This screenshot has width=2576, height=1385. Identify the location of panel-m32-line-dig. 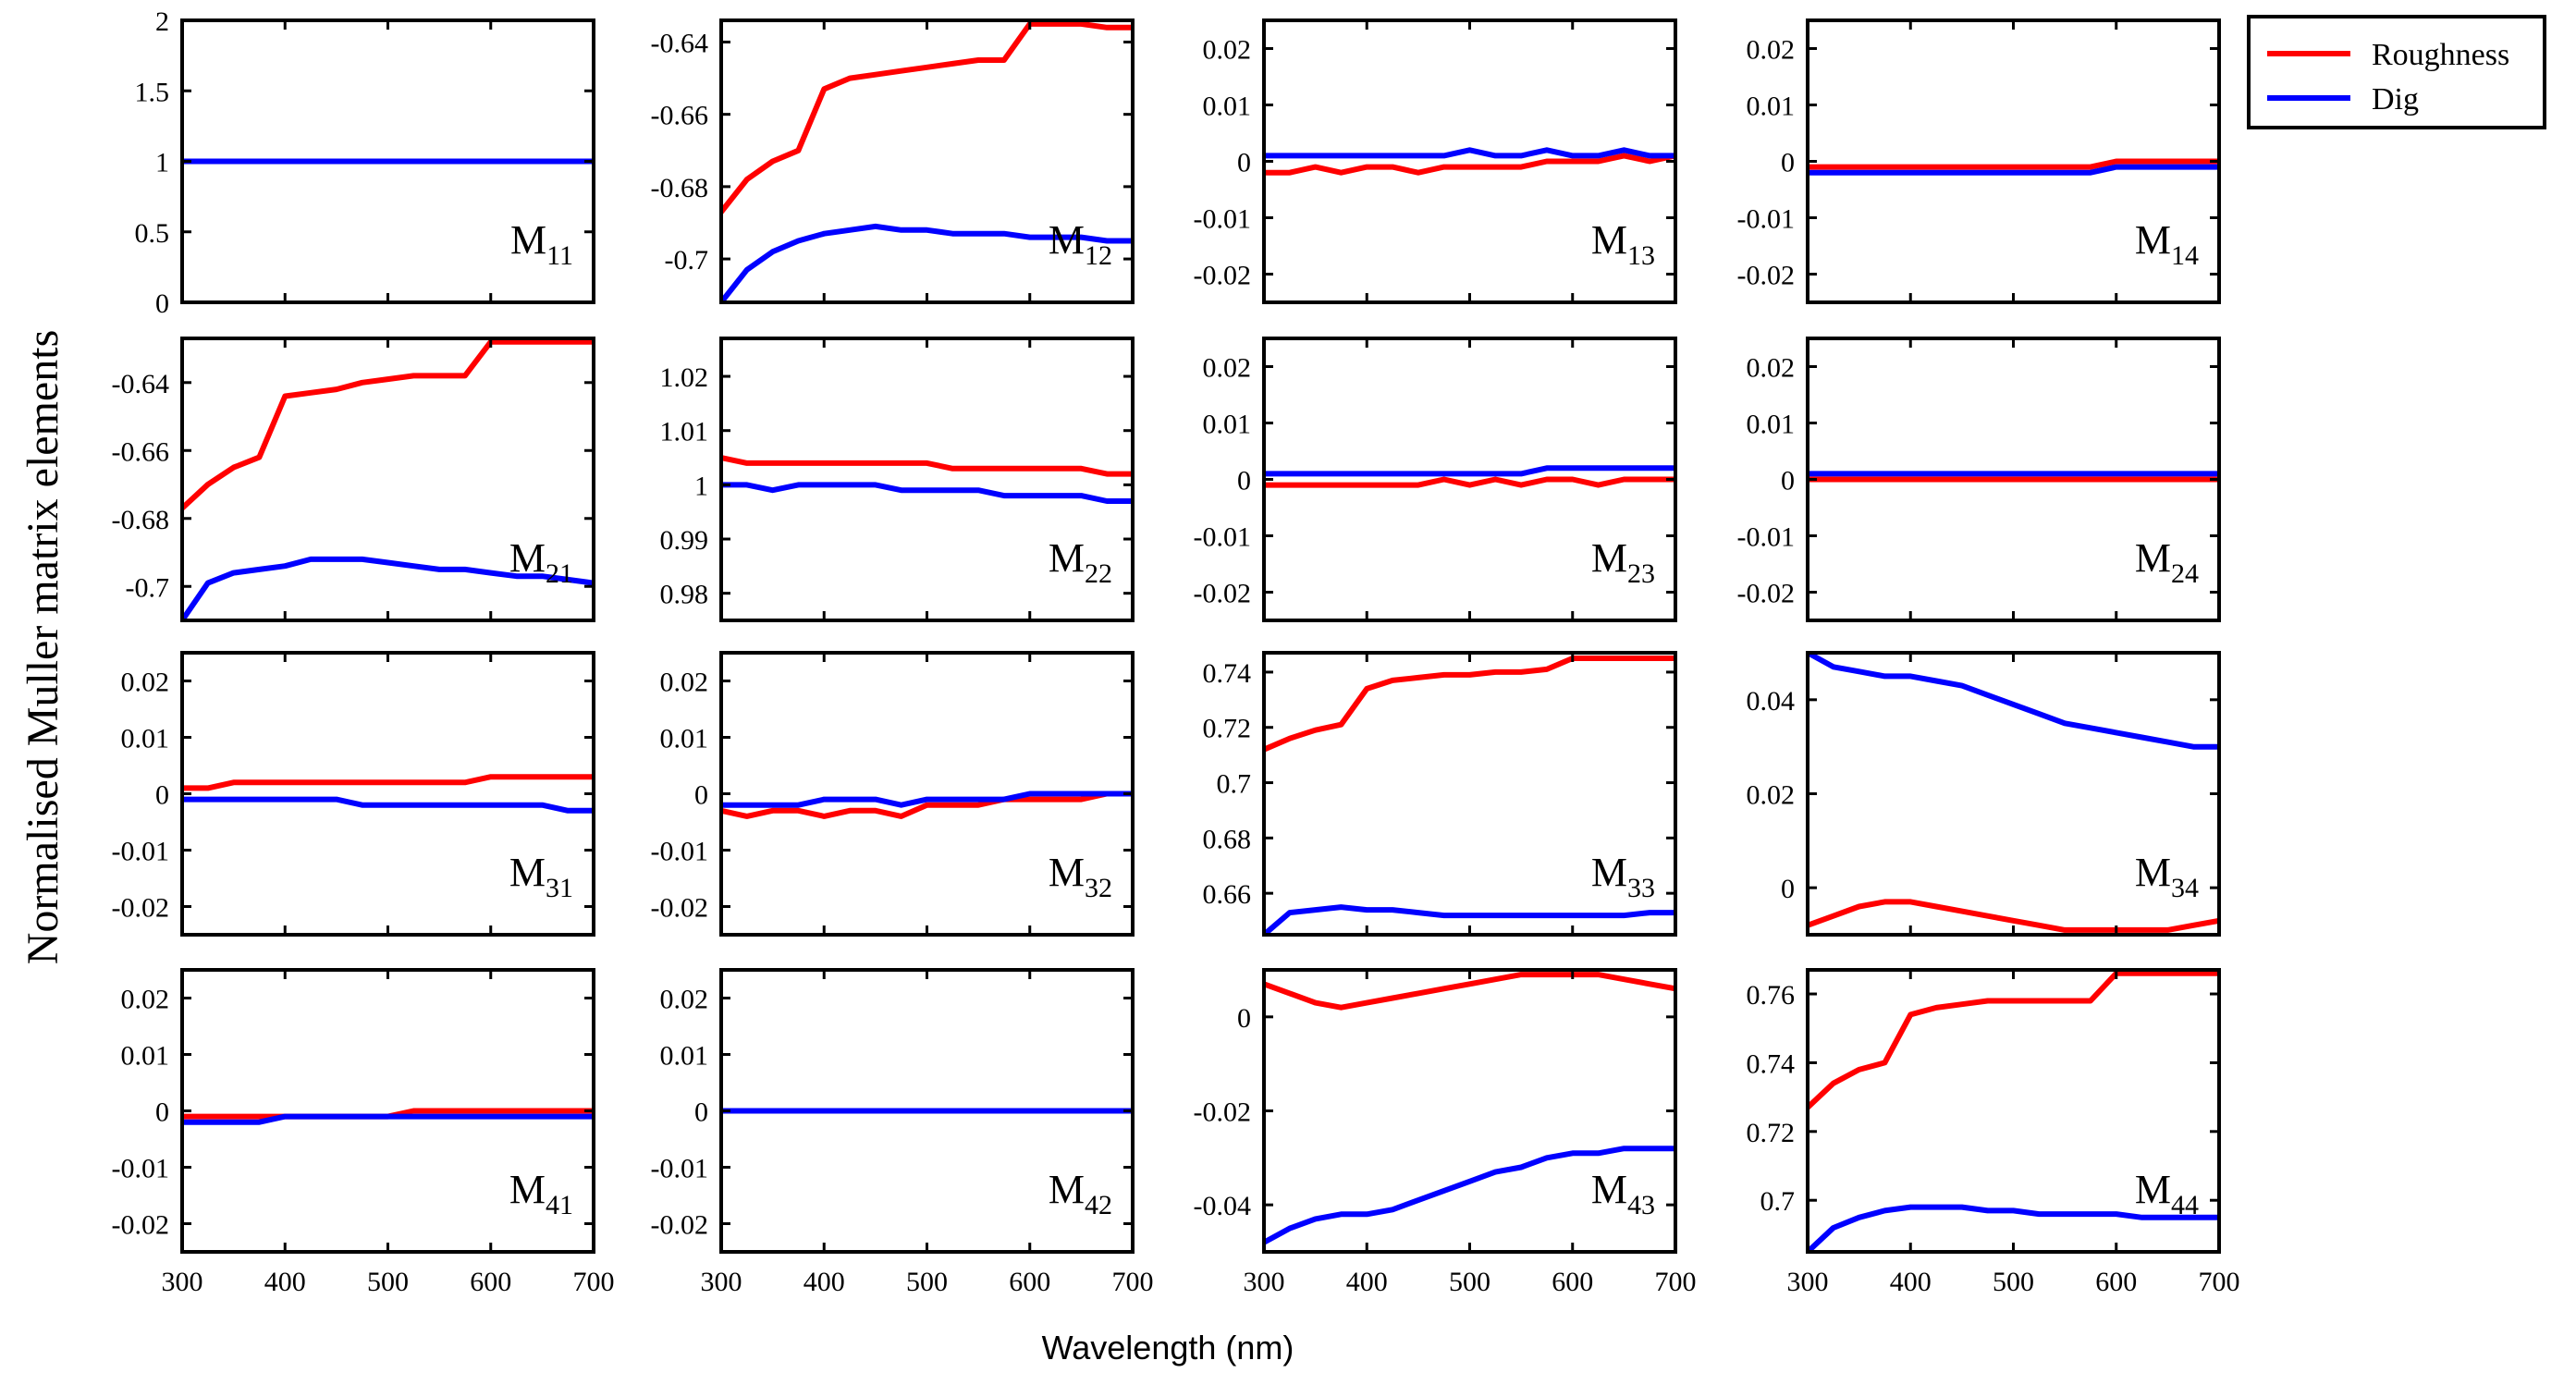
(927, 800).